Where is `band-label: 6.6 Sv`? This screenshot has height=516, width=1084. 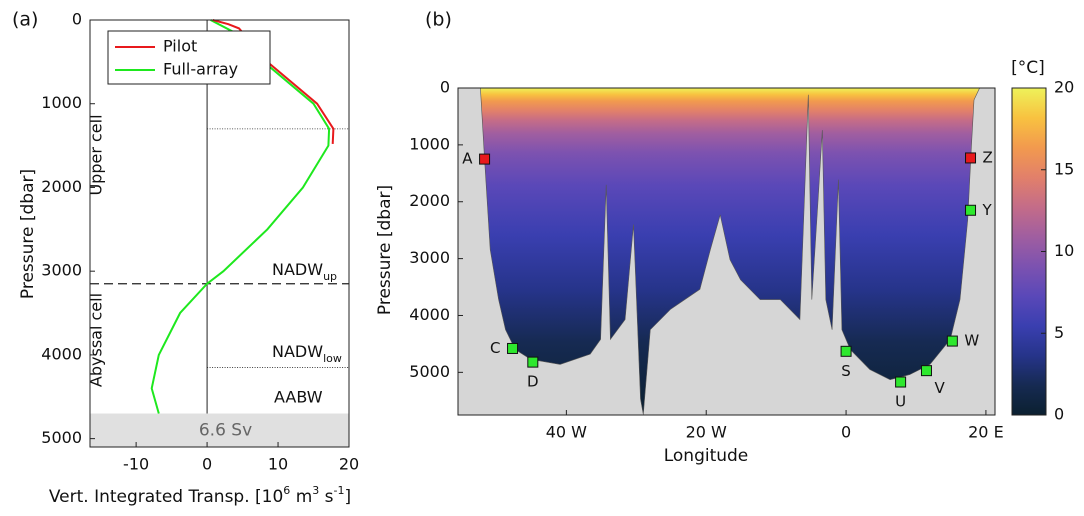 band-label: 6.6 Sv is located at coordinates (225, 430).